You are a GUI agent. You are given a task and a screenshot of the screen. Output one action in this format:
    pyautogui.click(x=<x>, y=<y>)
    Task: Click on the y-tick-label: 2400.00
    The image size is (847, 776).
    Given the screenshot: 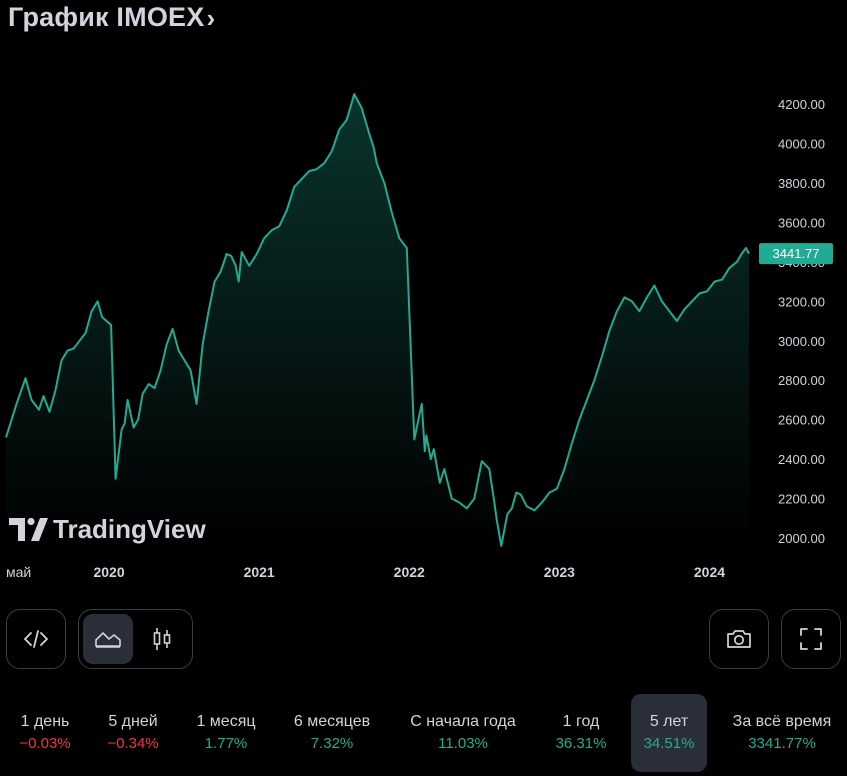 What is the action you would take?
    pyautogui.click(x=801, y=459)
    